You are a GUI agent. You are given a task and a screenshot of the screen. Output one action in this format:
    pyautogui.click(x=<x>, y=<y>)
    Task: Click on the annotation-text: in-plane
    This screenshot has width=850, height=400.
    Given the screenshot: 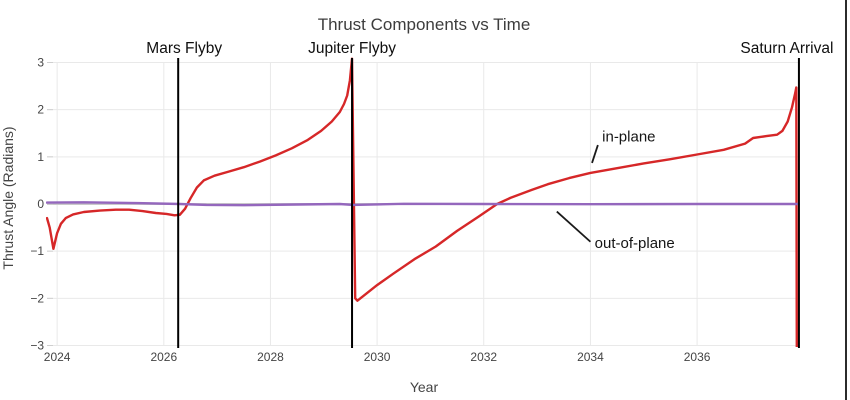 What is the action you would take?
    pyautogui.click(x=628, y=137)
    